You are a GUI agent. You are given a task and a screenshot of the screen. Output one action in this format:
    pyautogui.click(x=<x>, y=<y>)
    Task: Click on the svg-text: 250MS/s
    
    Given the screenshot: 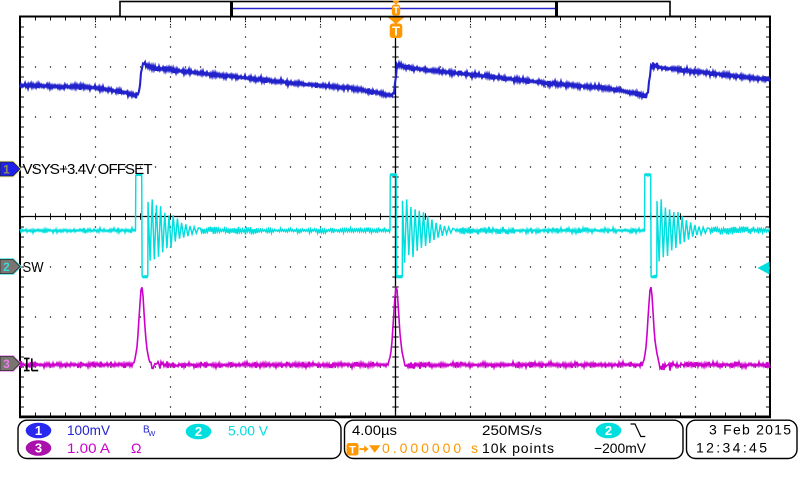 What is the action you would take?
    pyautogui.click(x=512, y=430)
    